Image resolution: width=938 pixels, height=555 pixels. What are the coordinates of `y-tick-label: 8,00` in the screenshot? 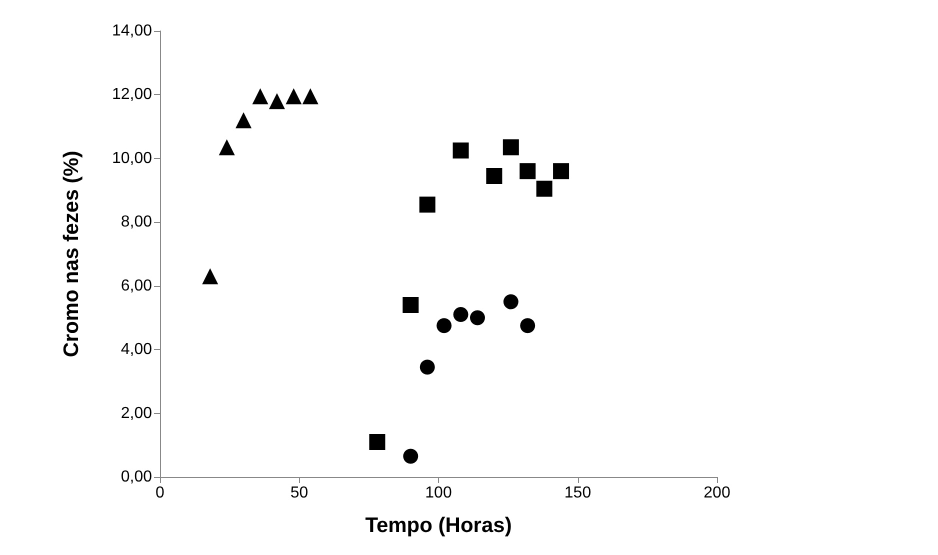 It's located at (136, 222).